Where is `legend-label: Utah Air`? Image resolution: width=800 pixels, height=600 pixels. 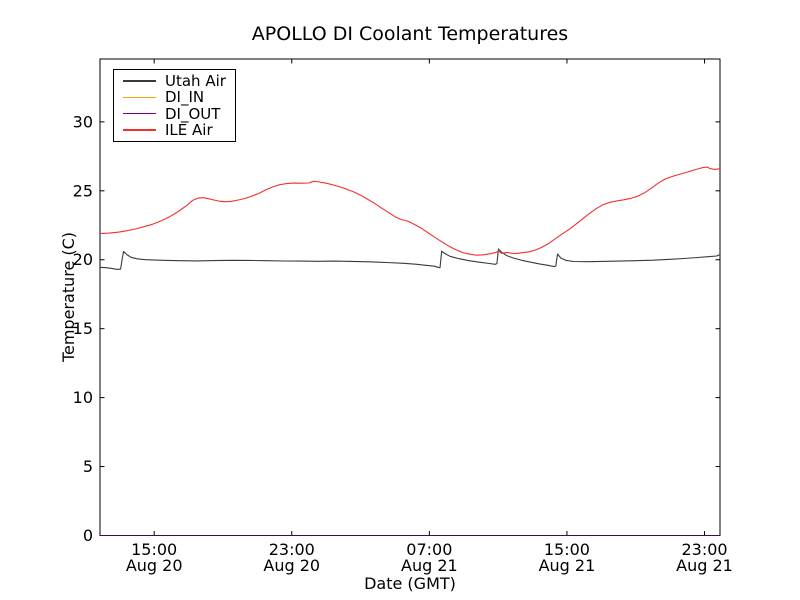 legend-label: Utah Air is located at coordinates (195, 81).